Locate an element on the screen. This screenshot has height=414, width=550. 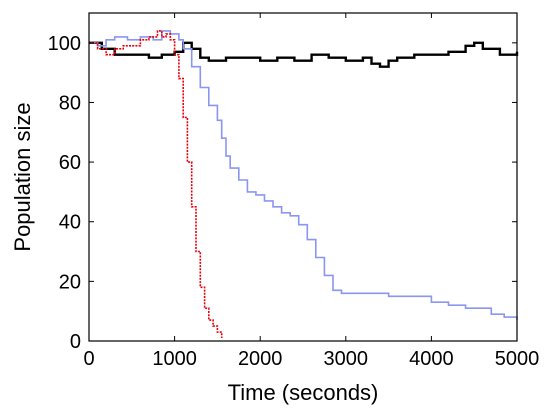
y-tick-label: 20 is located at coordinates (70, 282).